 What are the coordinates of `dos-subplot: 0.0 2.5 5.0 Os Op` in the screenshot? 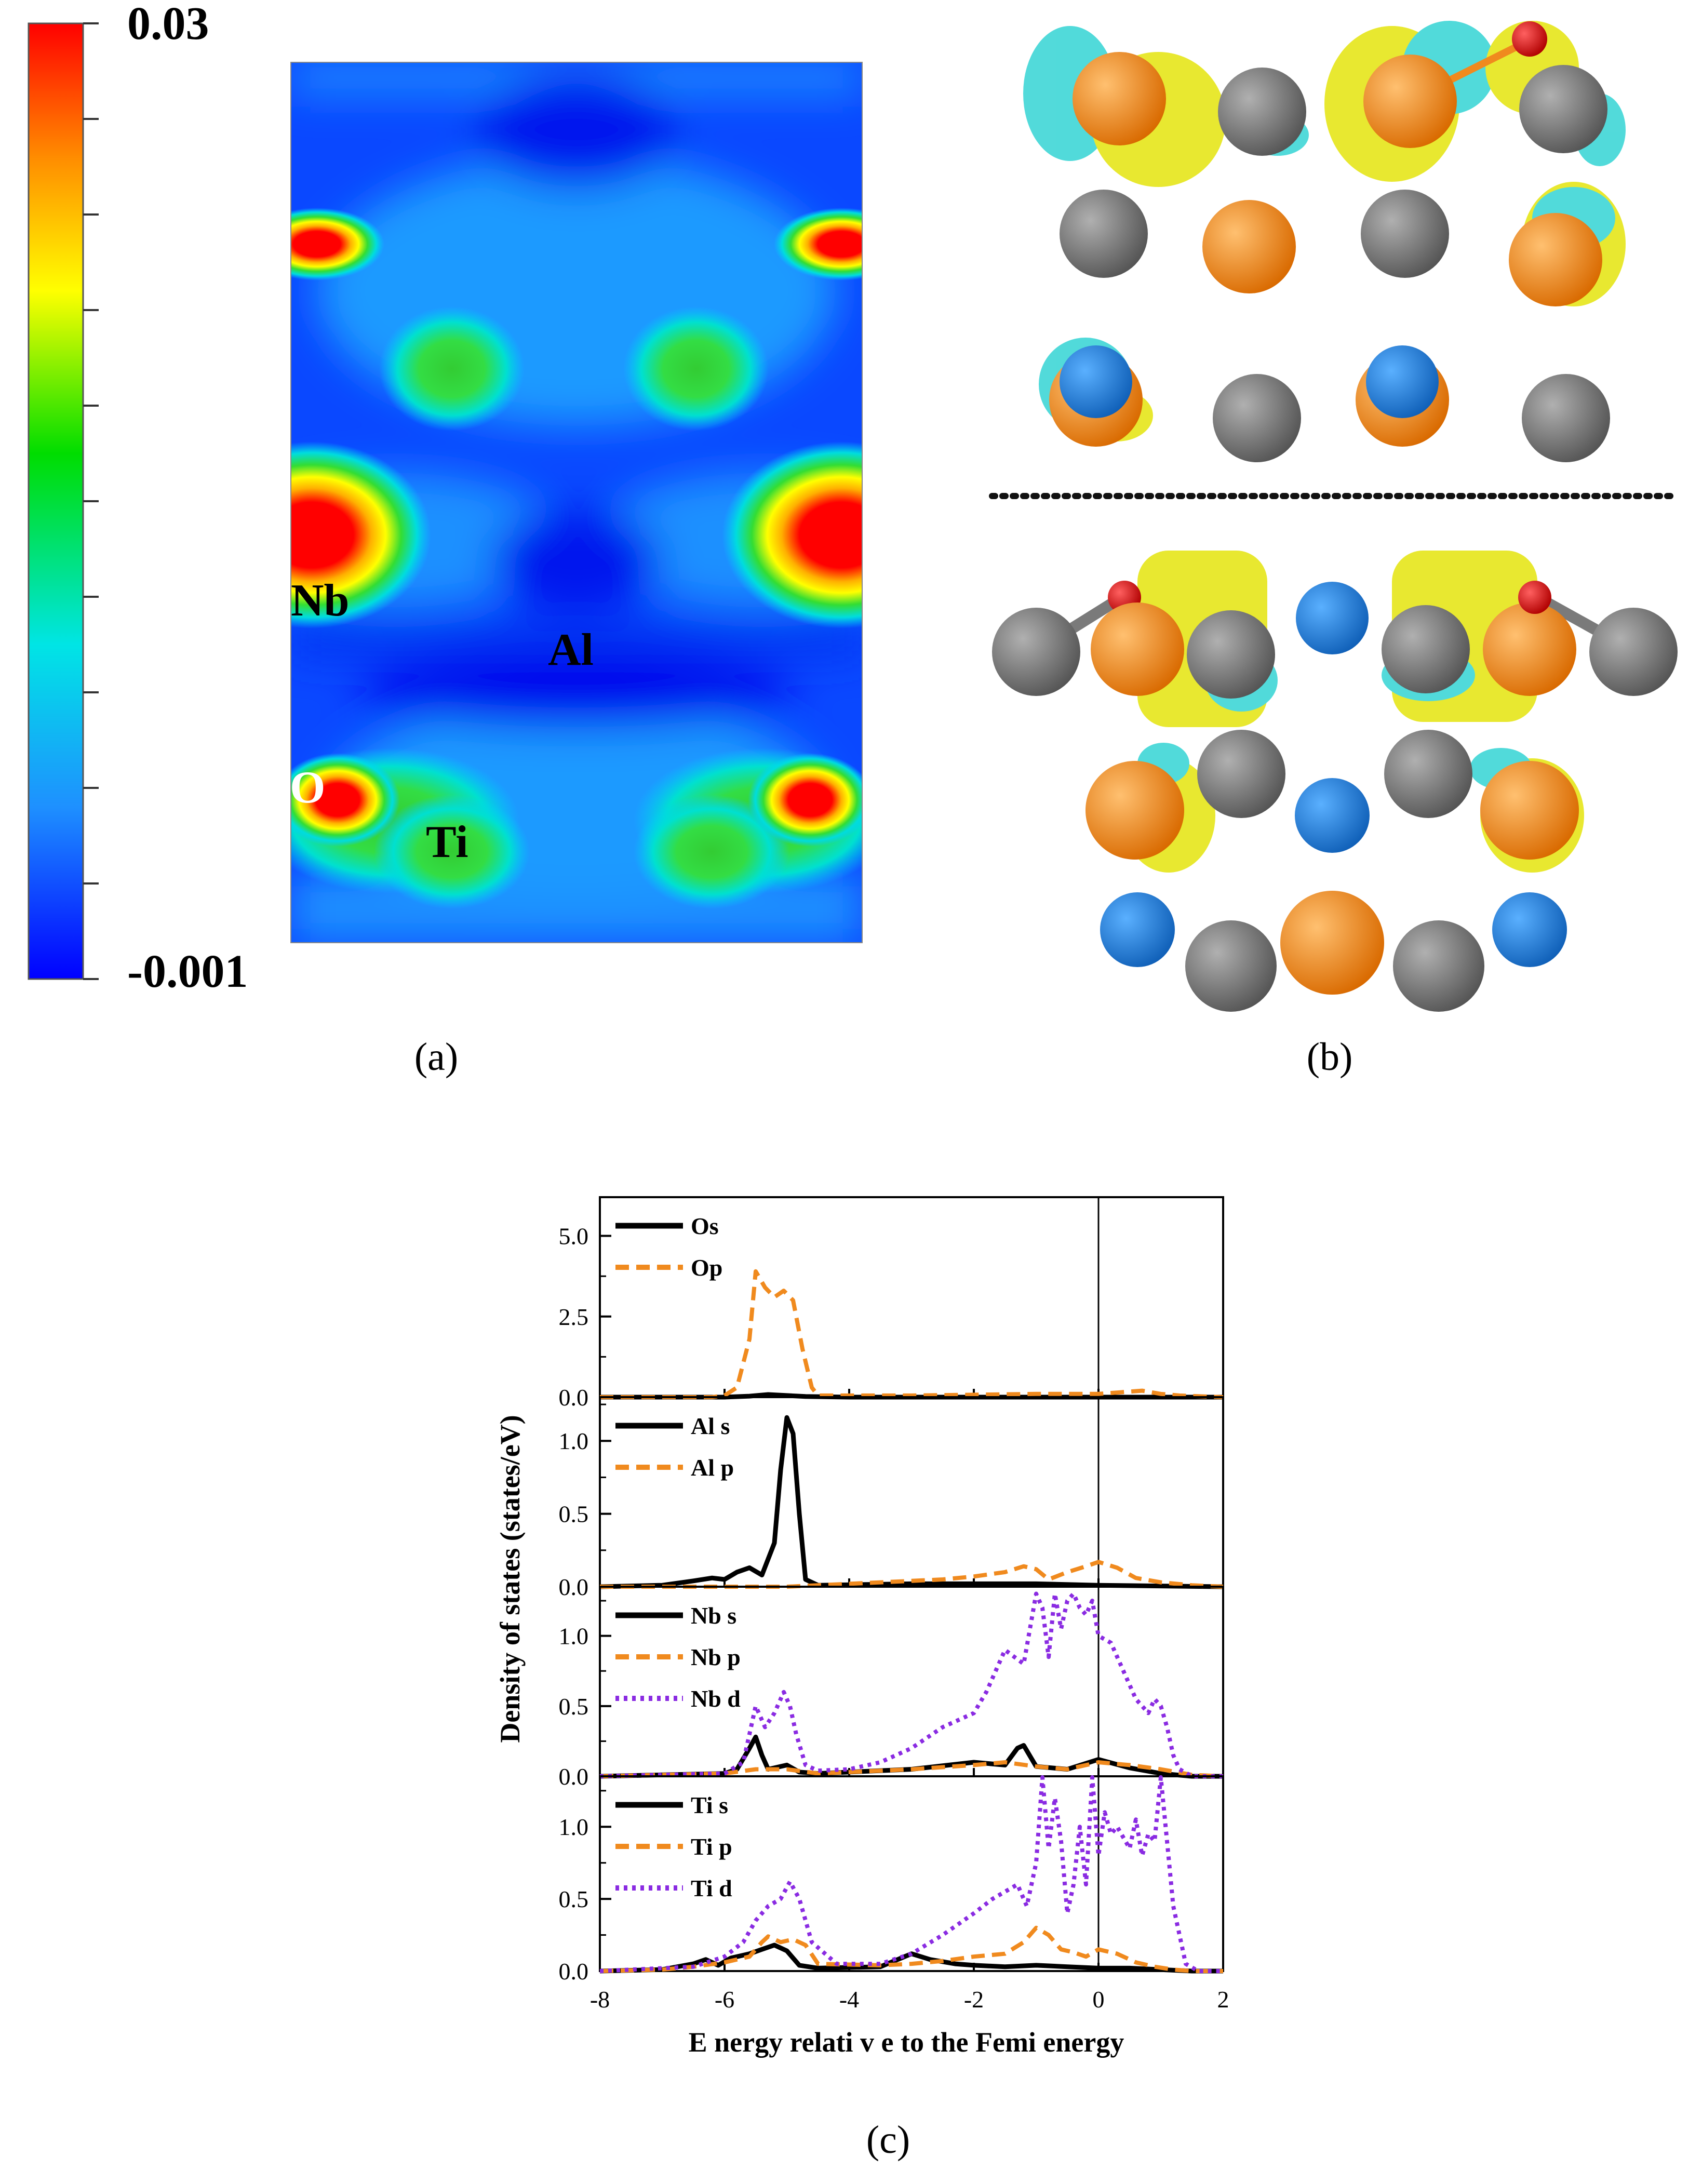 It's located at (891, 1303).